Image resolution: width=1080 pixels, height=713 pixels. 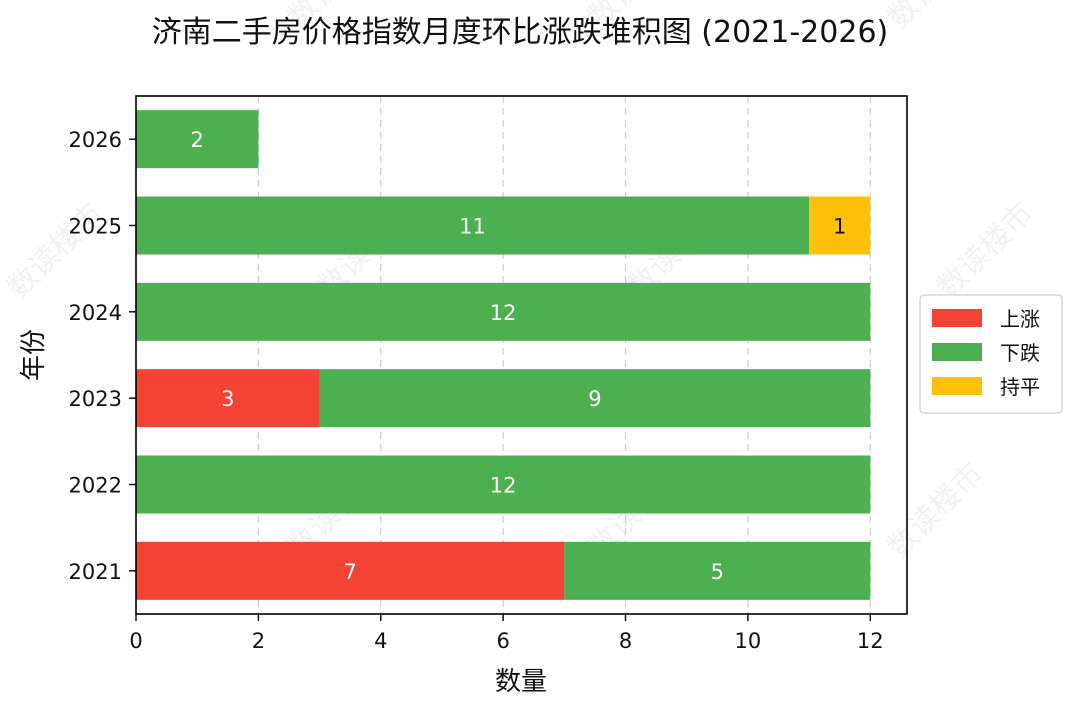 I want to click on bar-value-label: 5, so click(x=717, y=572).